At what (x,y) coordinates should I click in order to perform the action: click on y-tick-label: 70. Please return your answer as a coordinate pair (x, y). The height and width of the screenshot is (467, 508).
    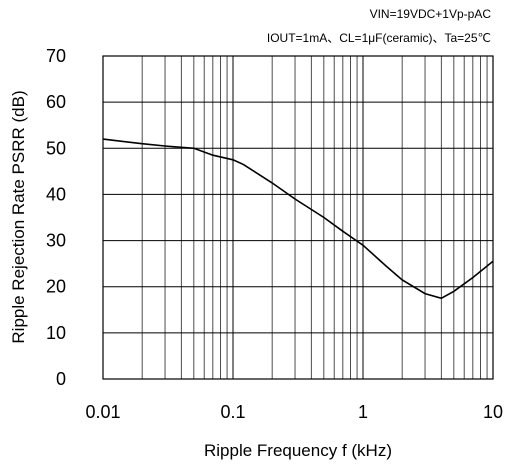
    Looking at the image, I should click on (56, 56).